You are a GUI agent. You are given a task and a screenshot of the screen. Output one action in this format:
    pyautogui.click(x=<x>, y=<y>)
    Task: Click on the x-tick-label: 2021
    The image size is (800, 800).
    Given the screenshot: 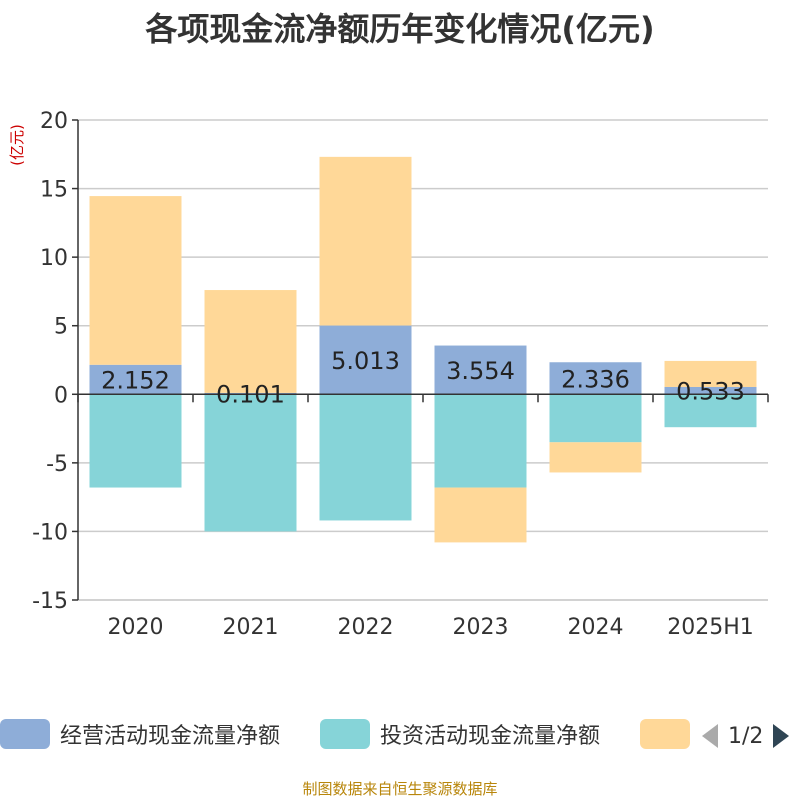 What is the action you would take?
    pyautogui.click(x=251, y=627)
    